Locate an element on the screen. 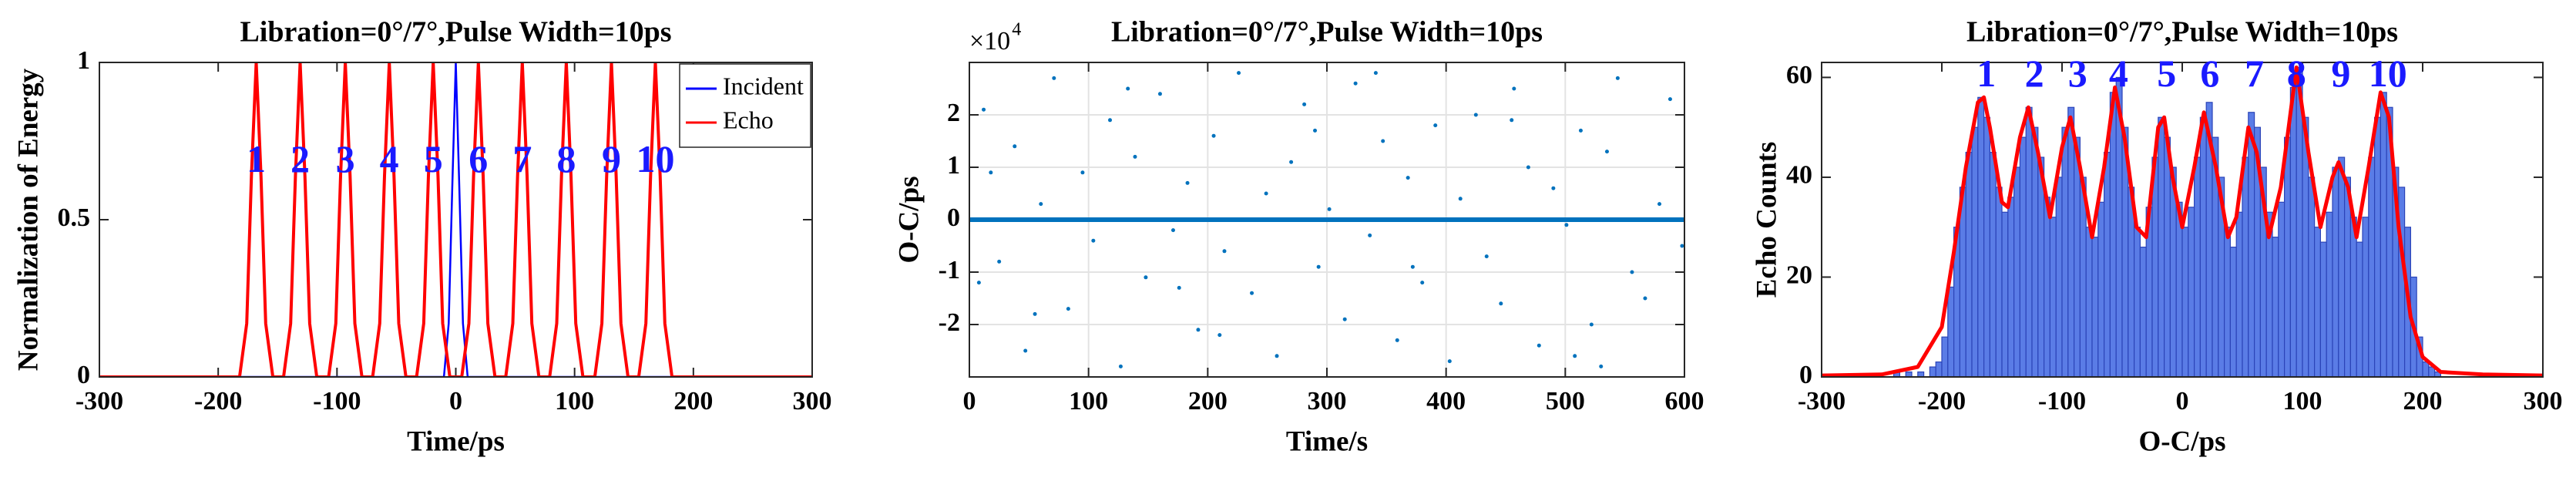 The image size is (2576, 481). legend-label: Incident is located at coordinates (763, 85).